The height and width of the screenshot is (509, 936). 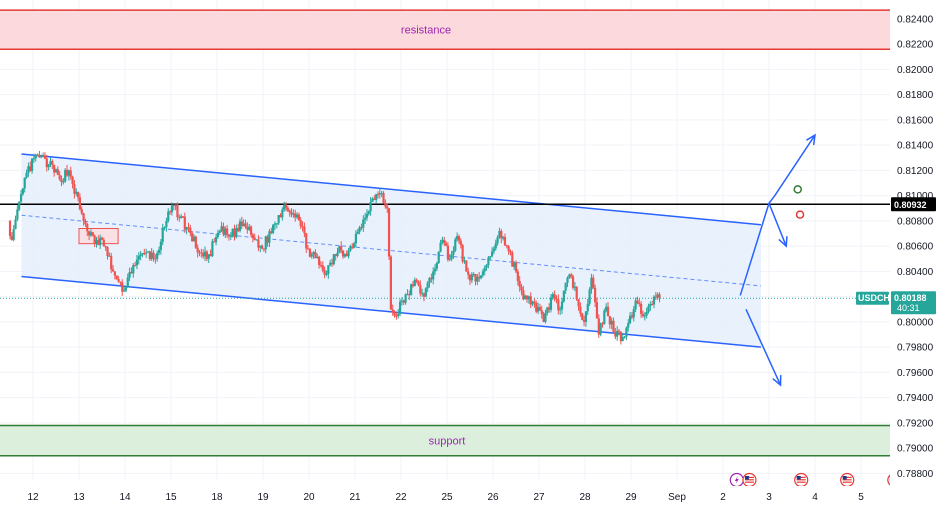 What do you see at coordinates (391, 250) in the screenshot?
I see `channel-mid-line` at bounding box center [391, 250].